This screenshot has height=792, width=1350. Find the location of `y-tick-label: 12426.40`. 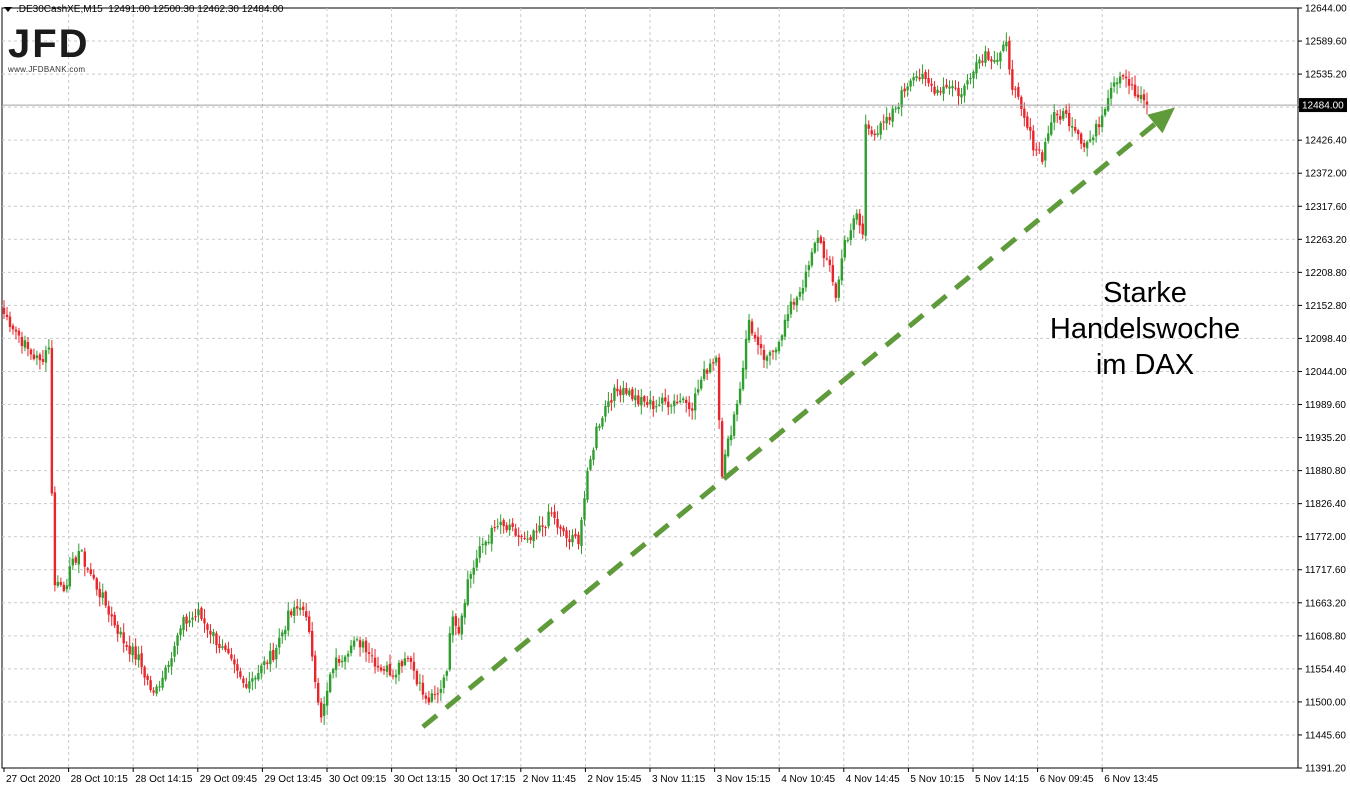

y-tick-label: 12426.40 is located at coordinates (1326, 141).